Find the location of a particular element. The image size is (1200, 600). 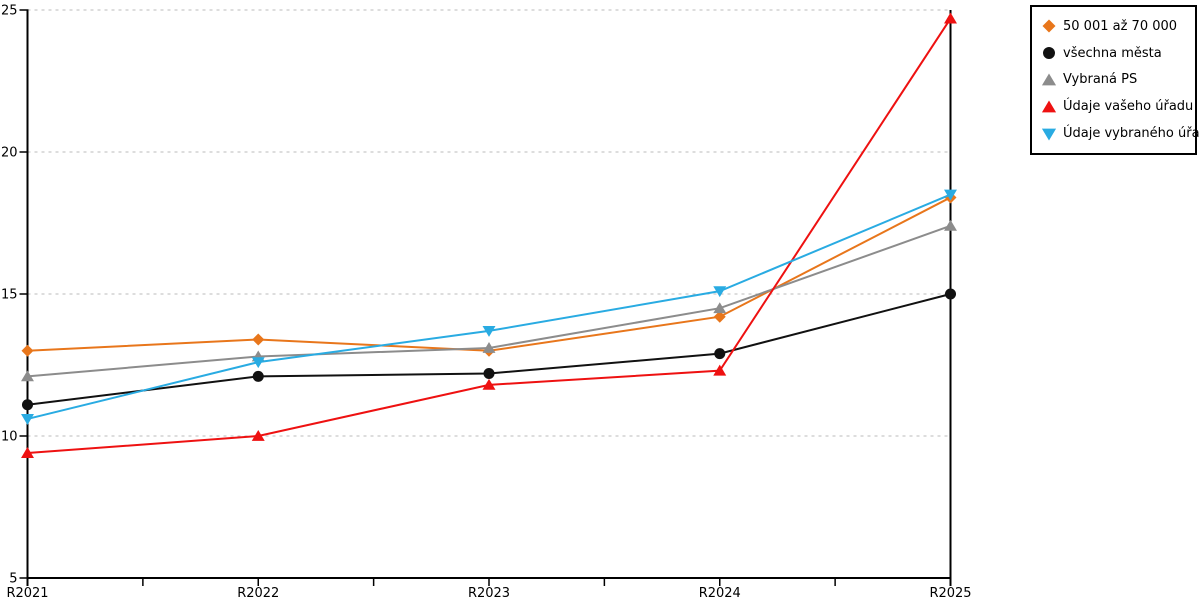

y-tick-label: 20 is located at coordinates (9, 153).